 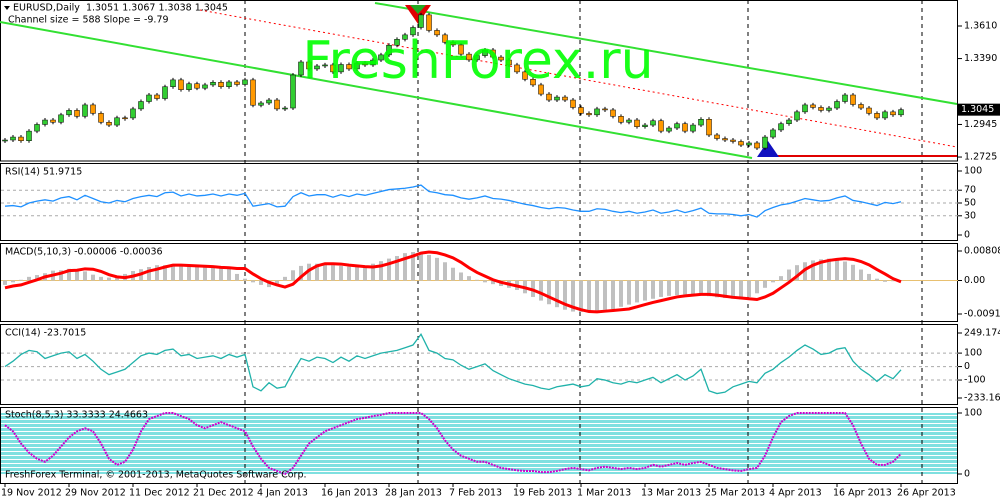 What do you see at coordinates (980, 58) in the screenshot?
I see `y-tick-label: 1.3390` at bounding box center [980, 58].